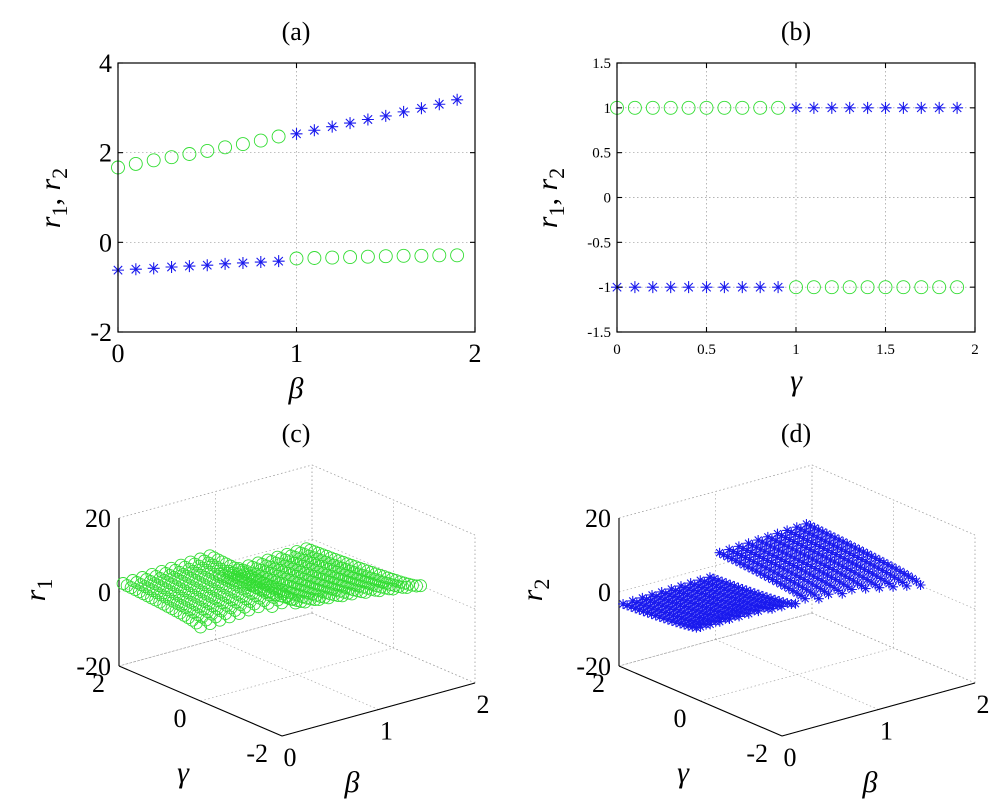 The width and height of the screenshot is (1004, 807). What do you see at coordinates (975, 350) in the screenshot?
I see `x-tick-label: 2` at bounding box center [975, 350].